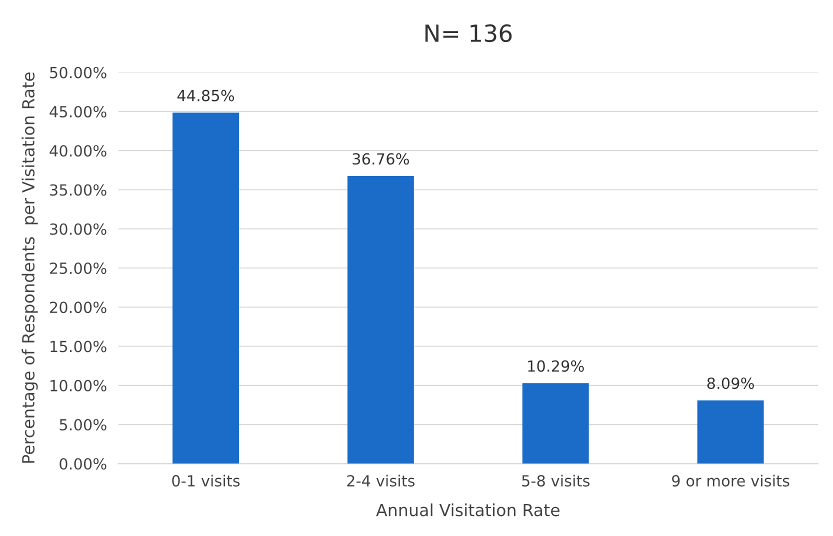 The height and width of the screenshot is (536, 833). Describe the element at coordinates (78, 308) in the screenshot. I see `y-tick-label: 20.00%` at that location.